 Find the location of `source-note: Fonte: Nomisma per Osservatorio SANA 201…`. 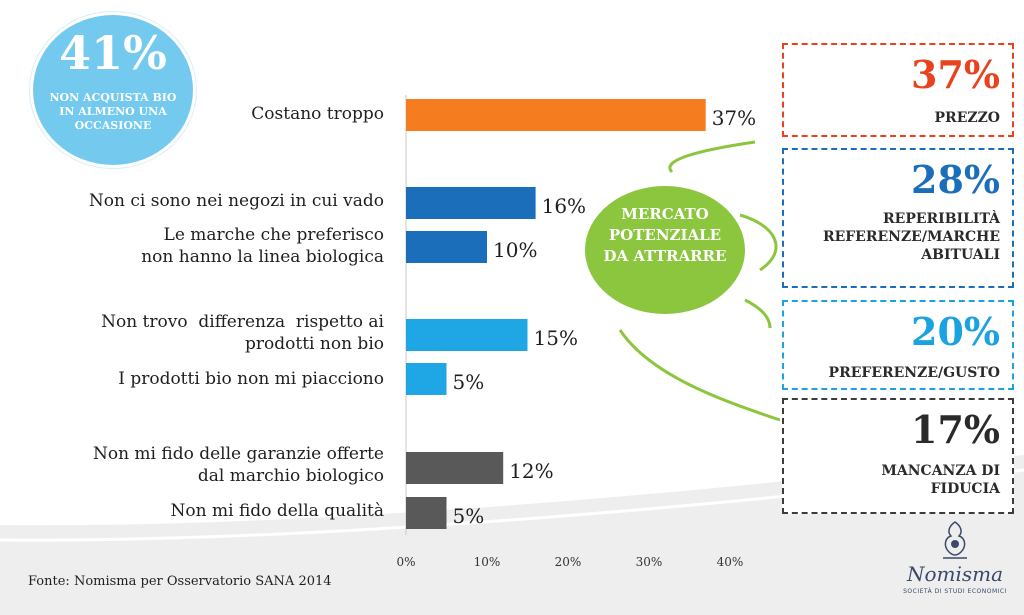

source-note: Fonte: Nomisma per Osservatorio SANA 201… is located at coordinates (180, 581).